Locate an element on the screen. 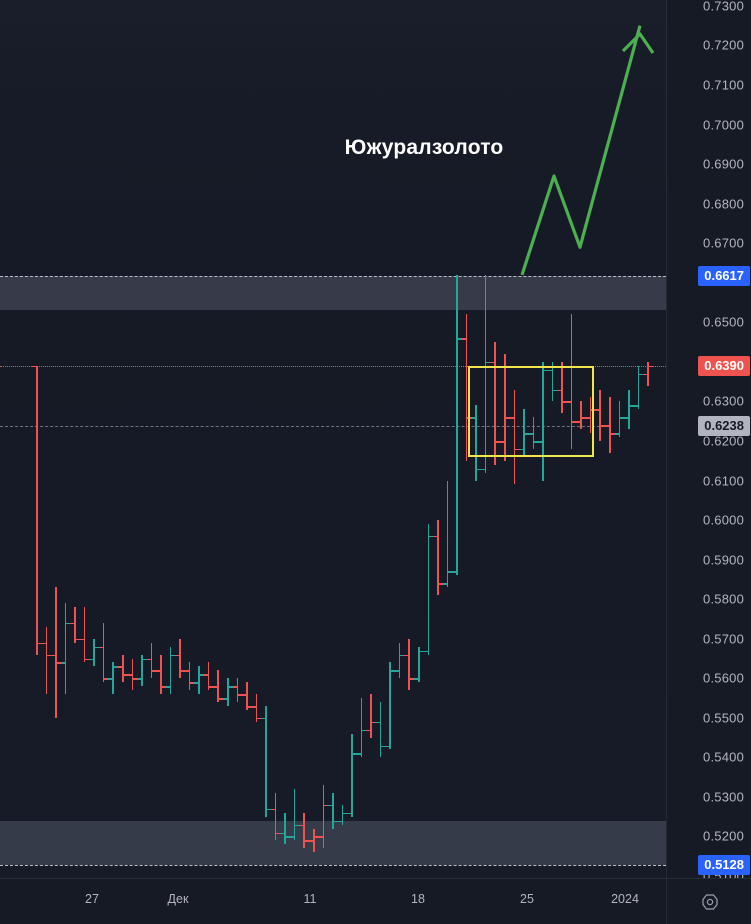 The width and height of the screenshot is (751, 924). price-tick: 0.5200 is located at coordinates (723, 836).